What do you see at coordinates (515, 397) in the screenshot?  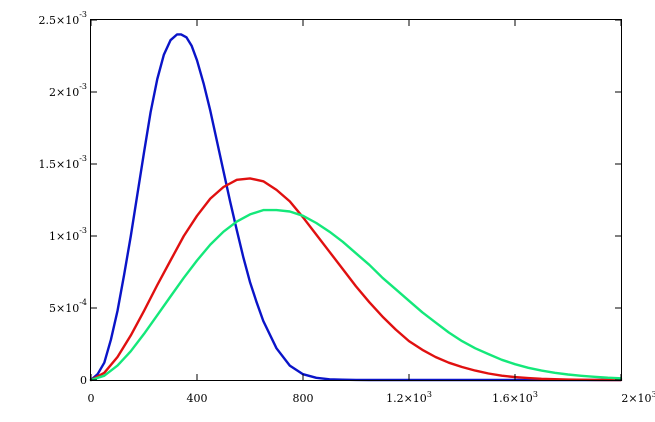 I see `x-tick-label: 1.6×10³` at bounding box center [515, 397].